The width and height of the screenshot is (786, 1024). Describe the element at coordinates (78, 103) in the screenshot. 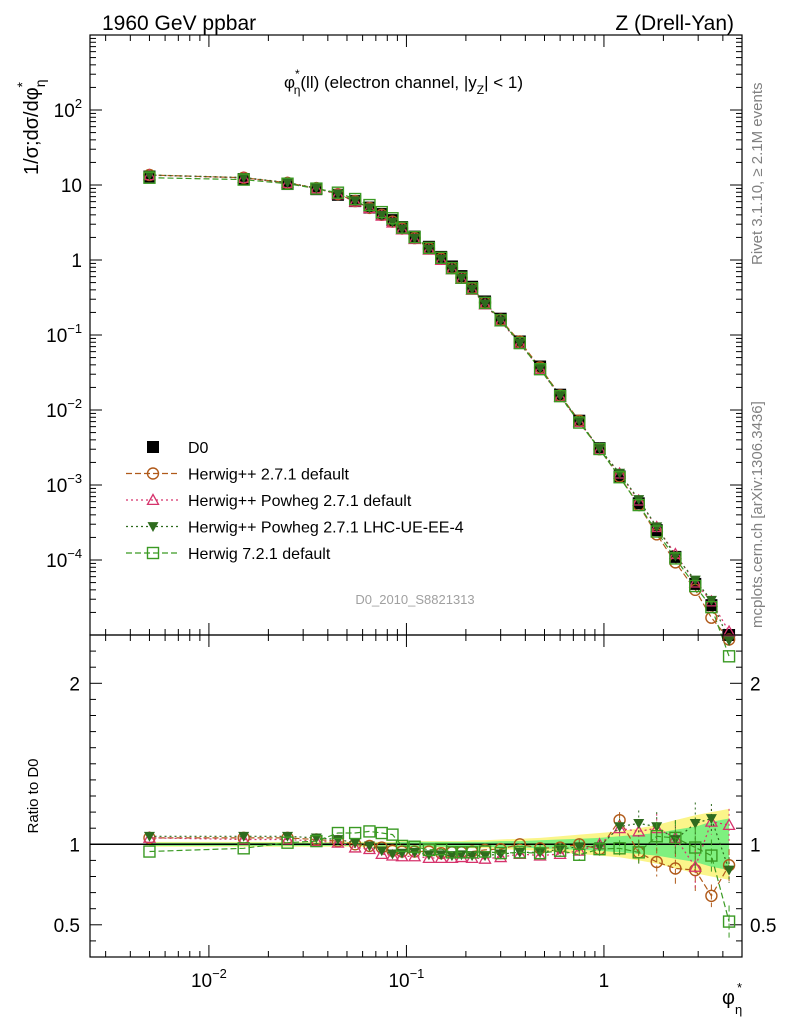

I see `tick-exponent: 2` at that location.